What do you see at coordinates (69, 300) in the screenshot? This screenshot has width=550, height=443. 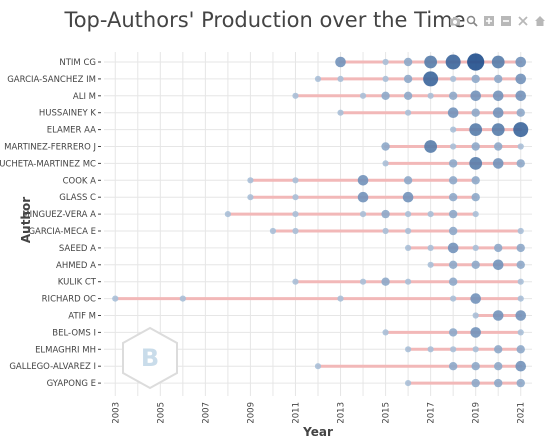 I see `y-tick-label: RICHARD OC` at bounding box center [69, 300].